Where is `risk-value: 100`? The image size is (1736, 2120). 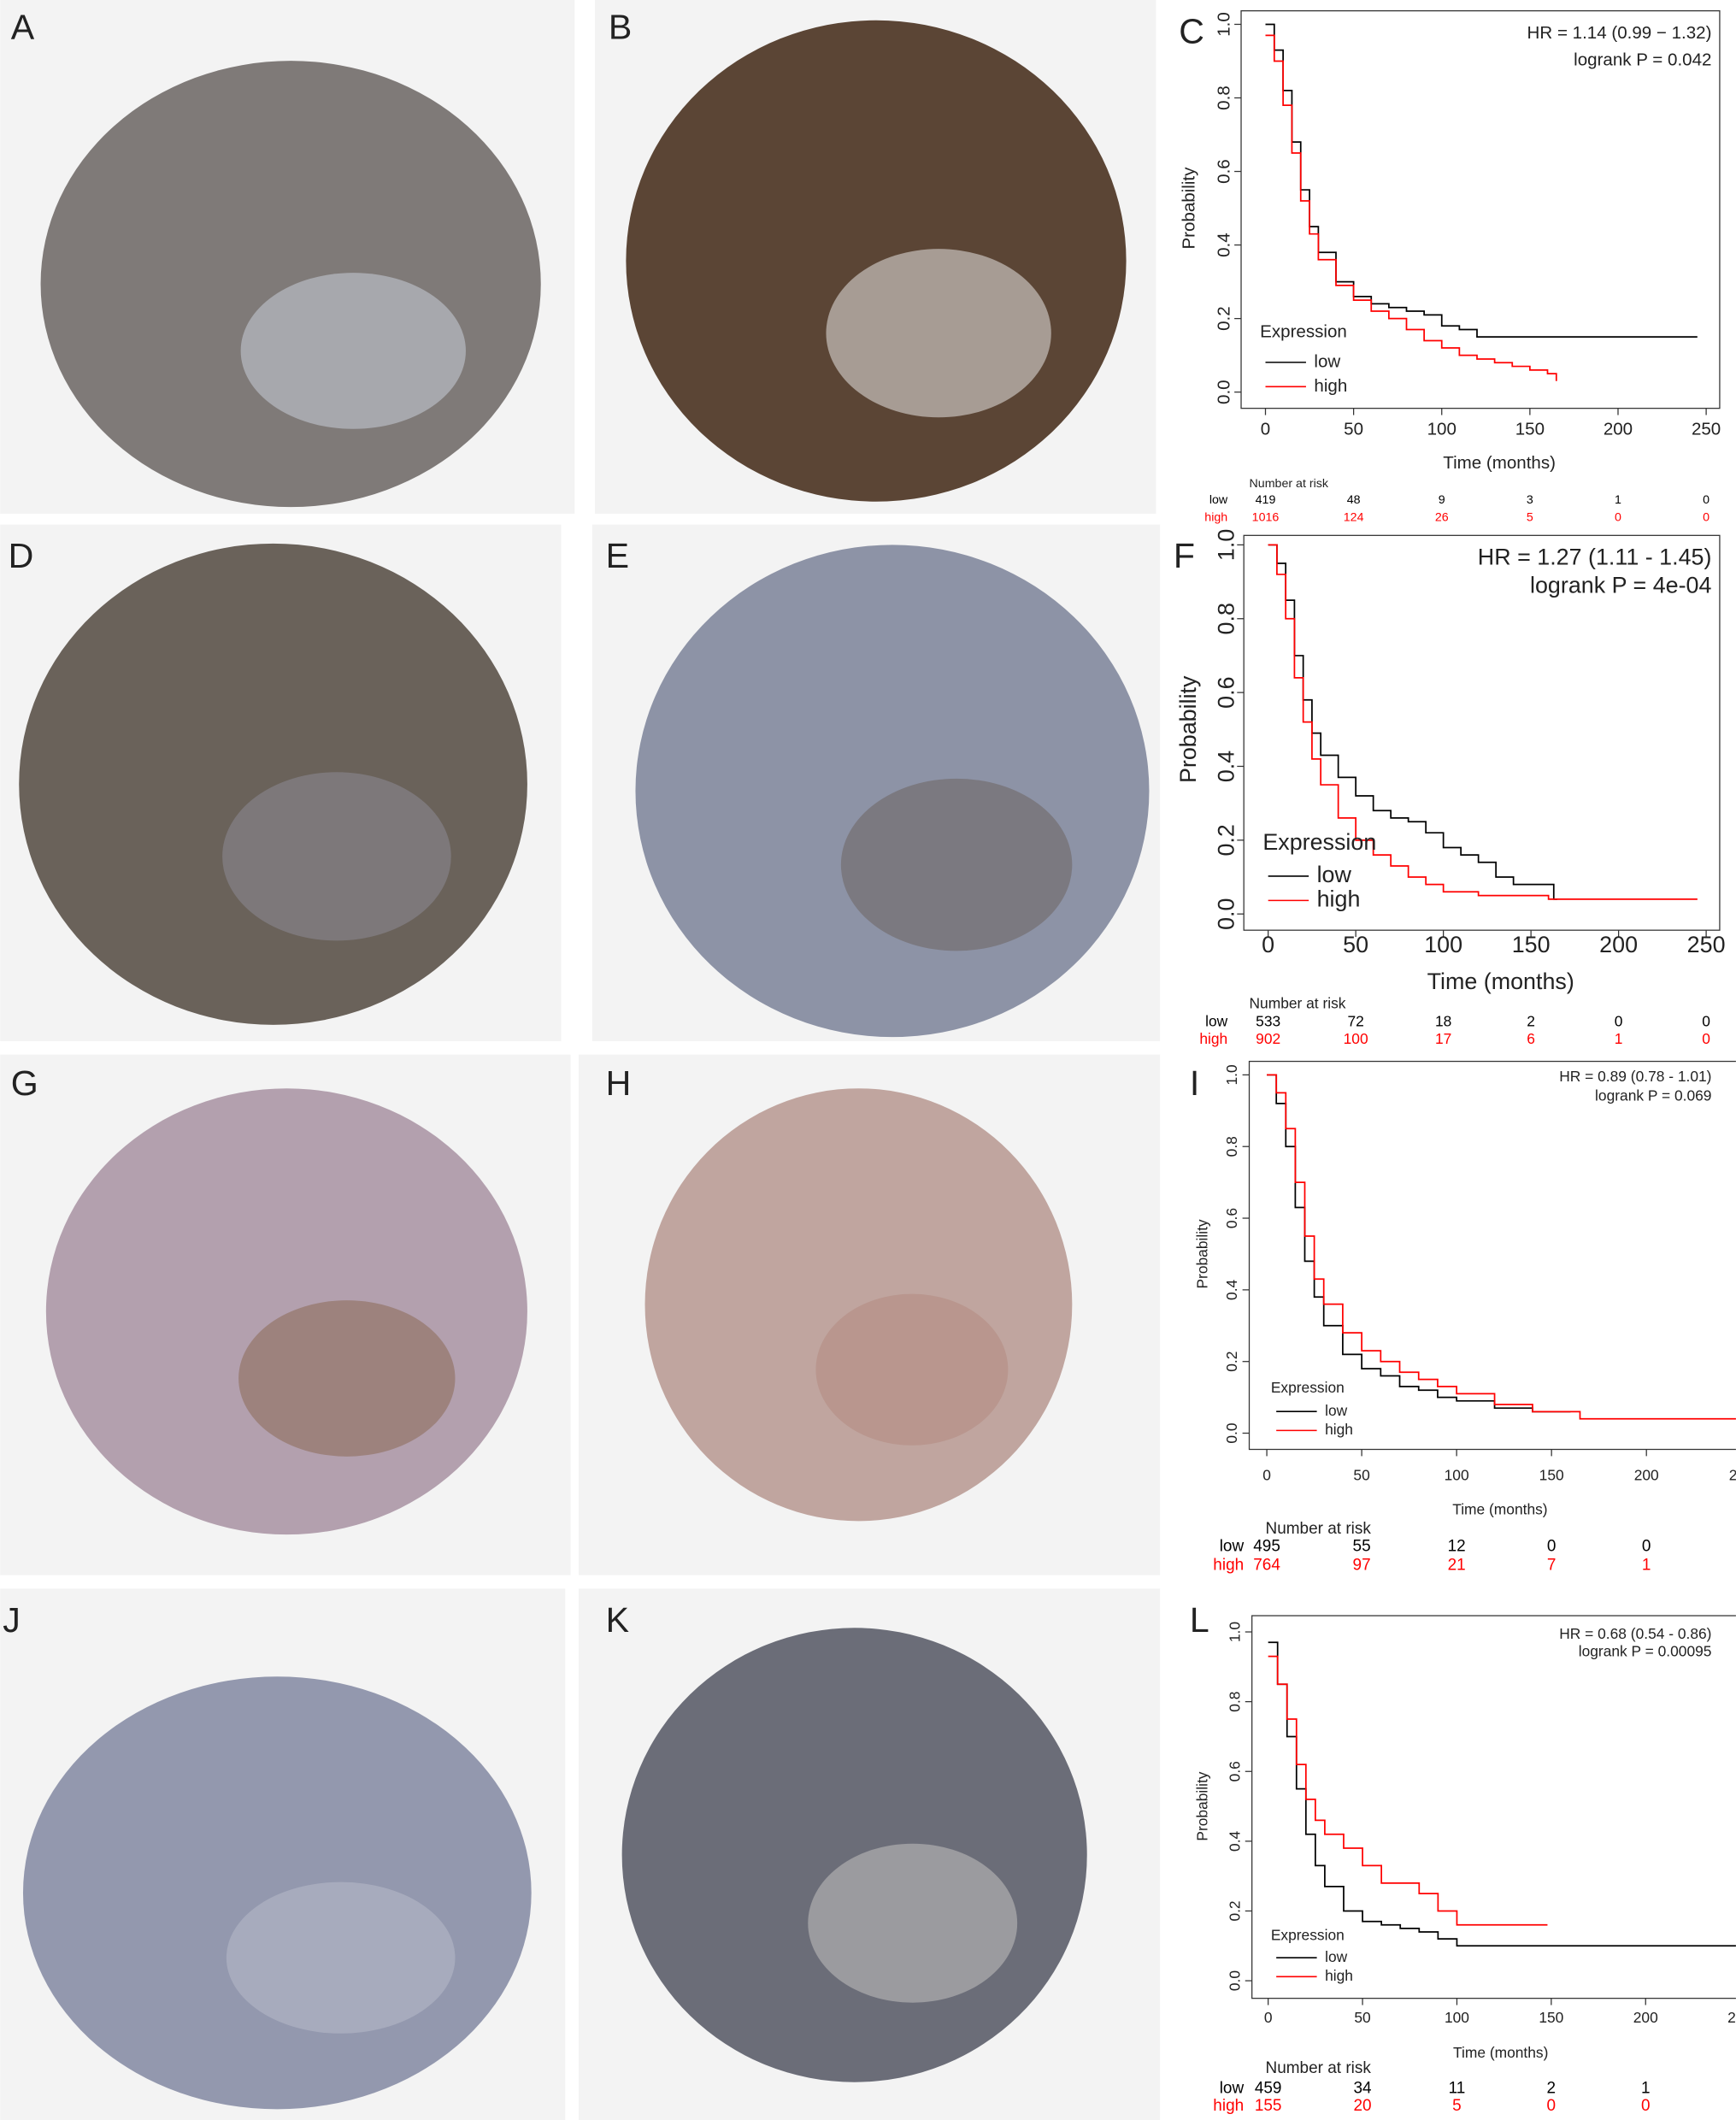
risk-value: 100 is located at coordinates (1356, 1038).